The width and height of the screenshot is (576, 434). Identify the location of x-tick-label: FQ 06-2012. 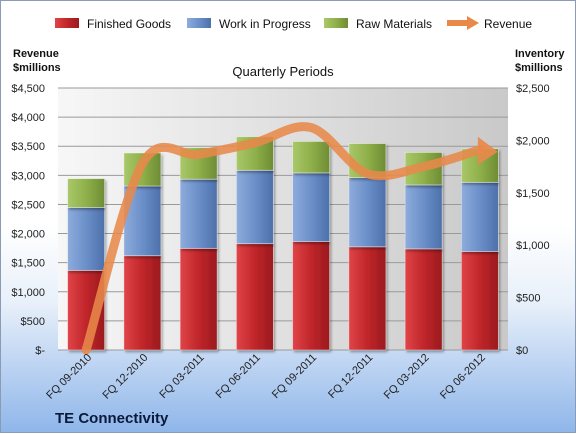
(463, 377).